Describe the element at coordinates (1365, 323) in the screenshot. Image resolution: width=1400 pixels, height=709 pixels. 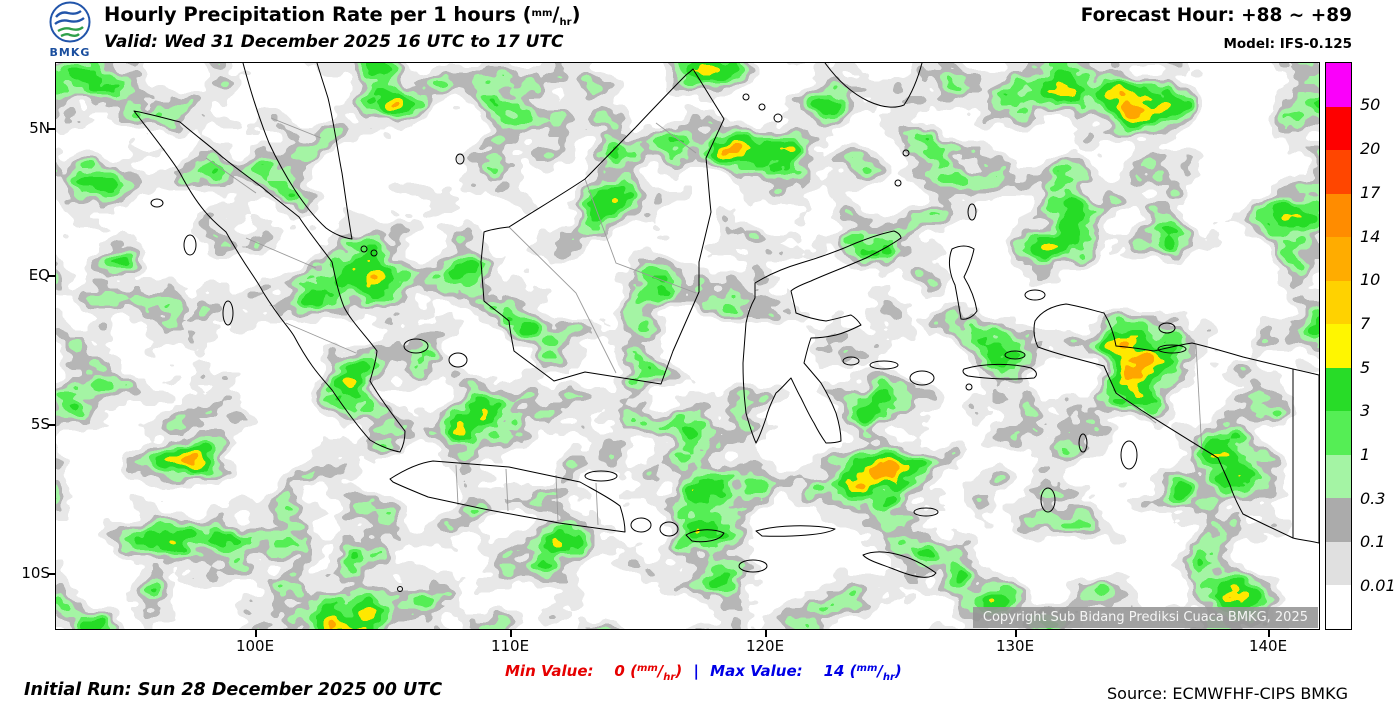
I see `legend-label: 7` at that location.